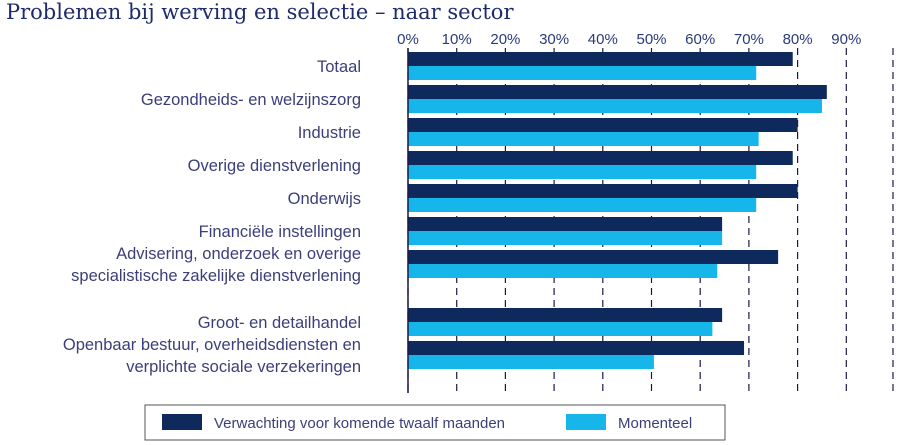 Image resolution: width=900 pixels, height=445 pixels. I want to click on x-tick-label: 60%, so click(700, 39).